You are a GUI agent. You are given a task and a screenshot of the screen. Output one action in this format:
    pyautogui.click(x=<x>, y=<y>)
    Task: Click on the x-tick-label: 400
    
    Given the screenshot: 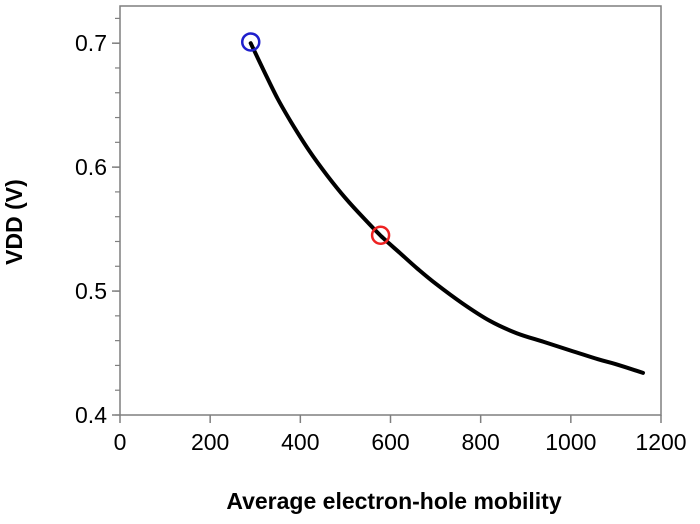 What is the action you would take?
    pyautogui.click(x=300, y=442)
    